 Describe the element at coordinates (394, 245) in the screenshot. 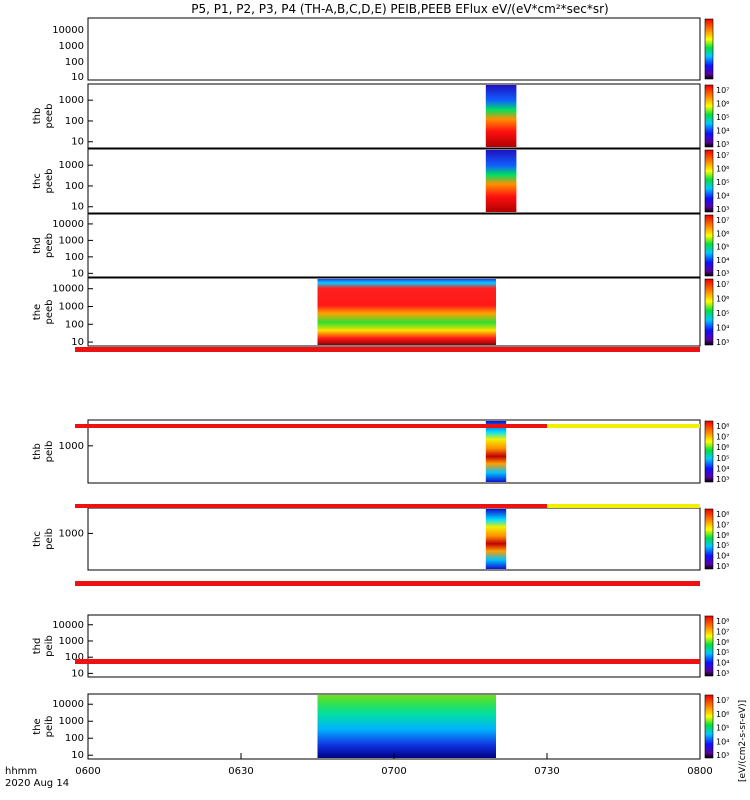

I see `panel-frame-thd-peeb` at that location.